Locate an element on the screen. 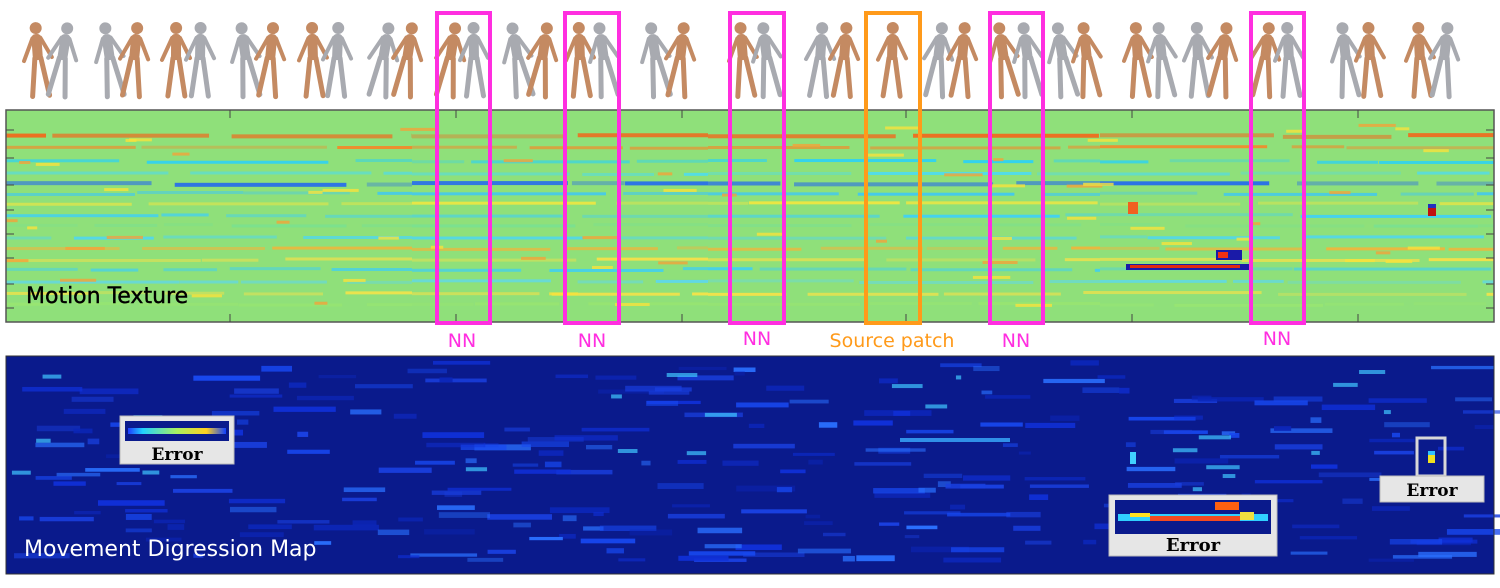 The width and height of the screenshot is (1500, 588). nn-label-4: NN is located at coordinates (1016, 341).